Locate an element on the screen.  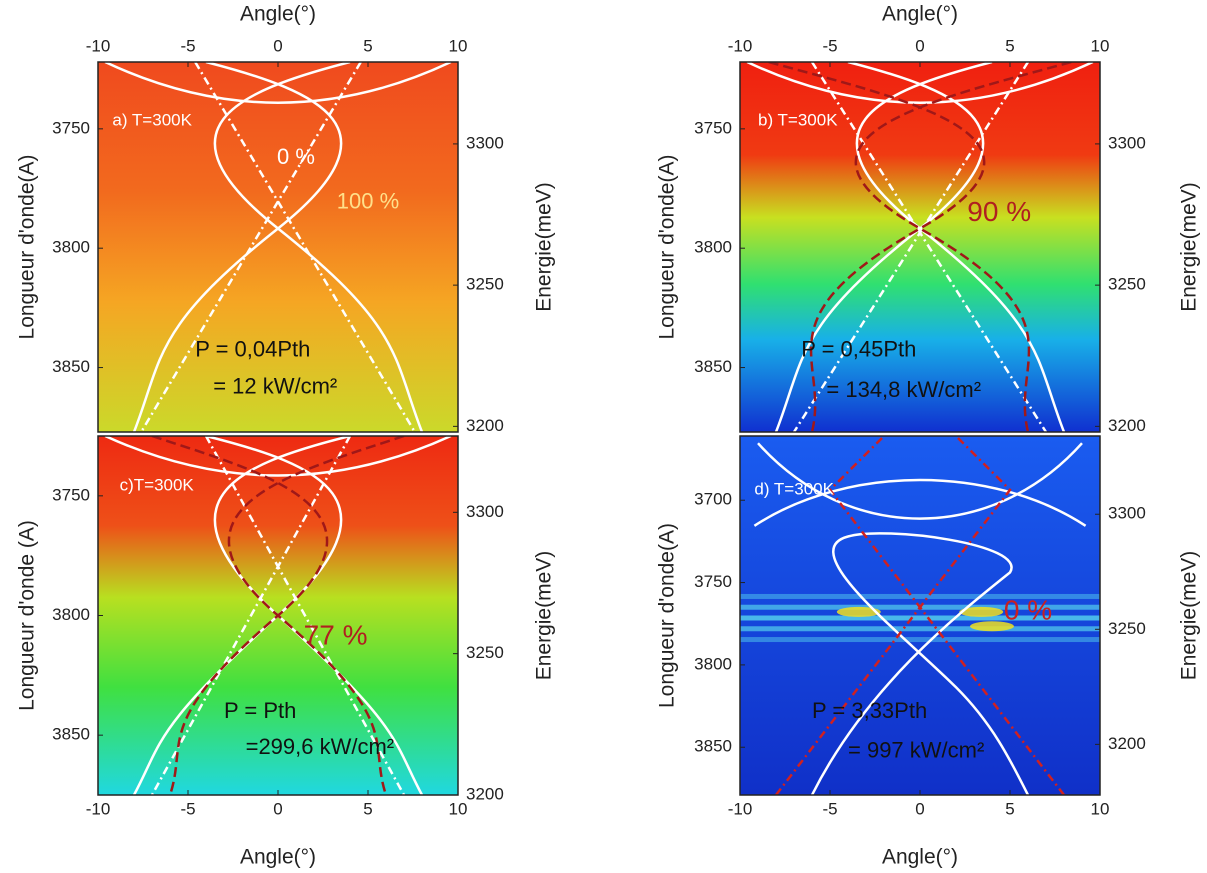
annotation: P = 3,33Pth is located at coordinates (869, 710).